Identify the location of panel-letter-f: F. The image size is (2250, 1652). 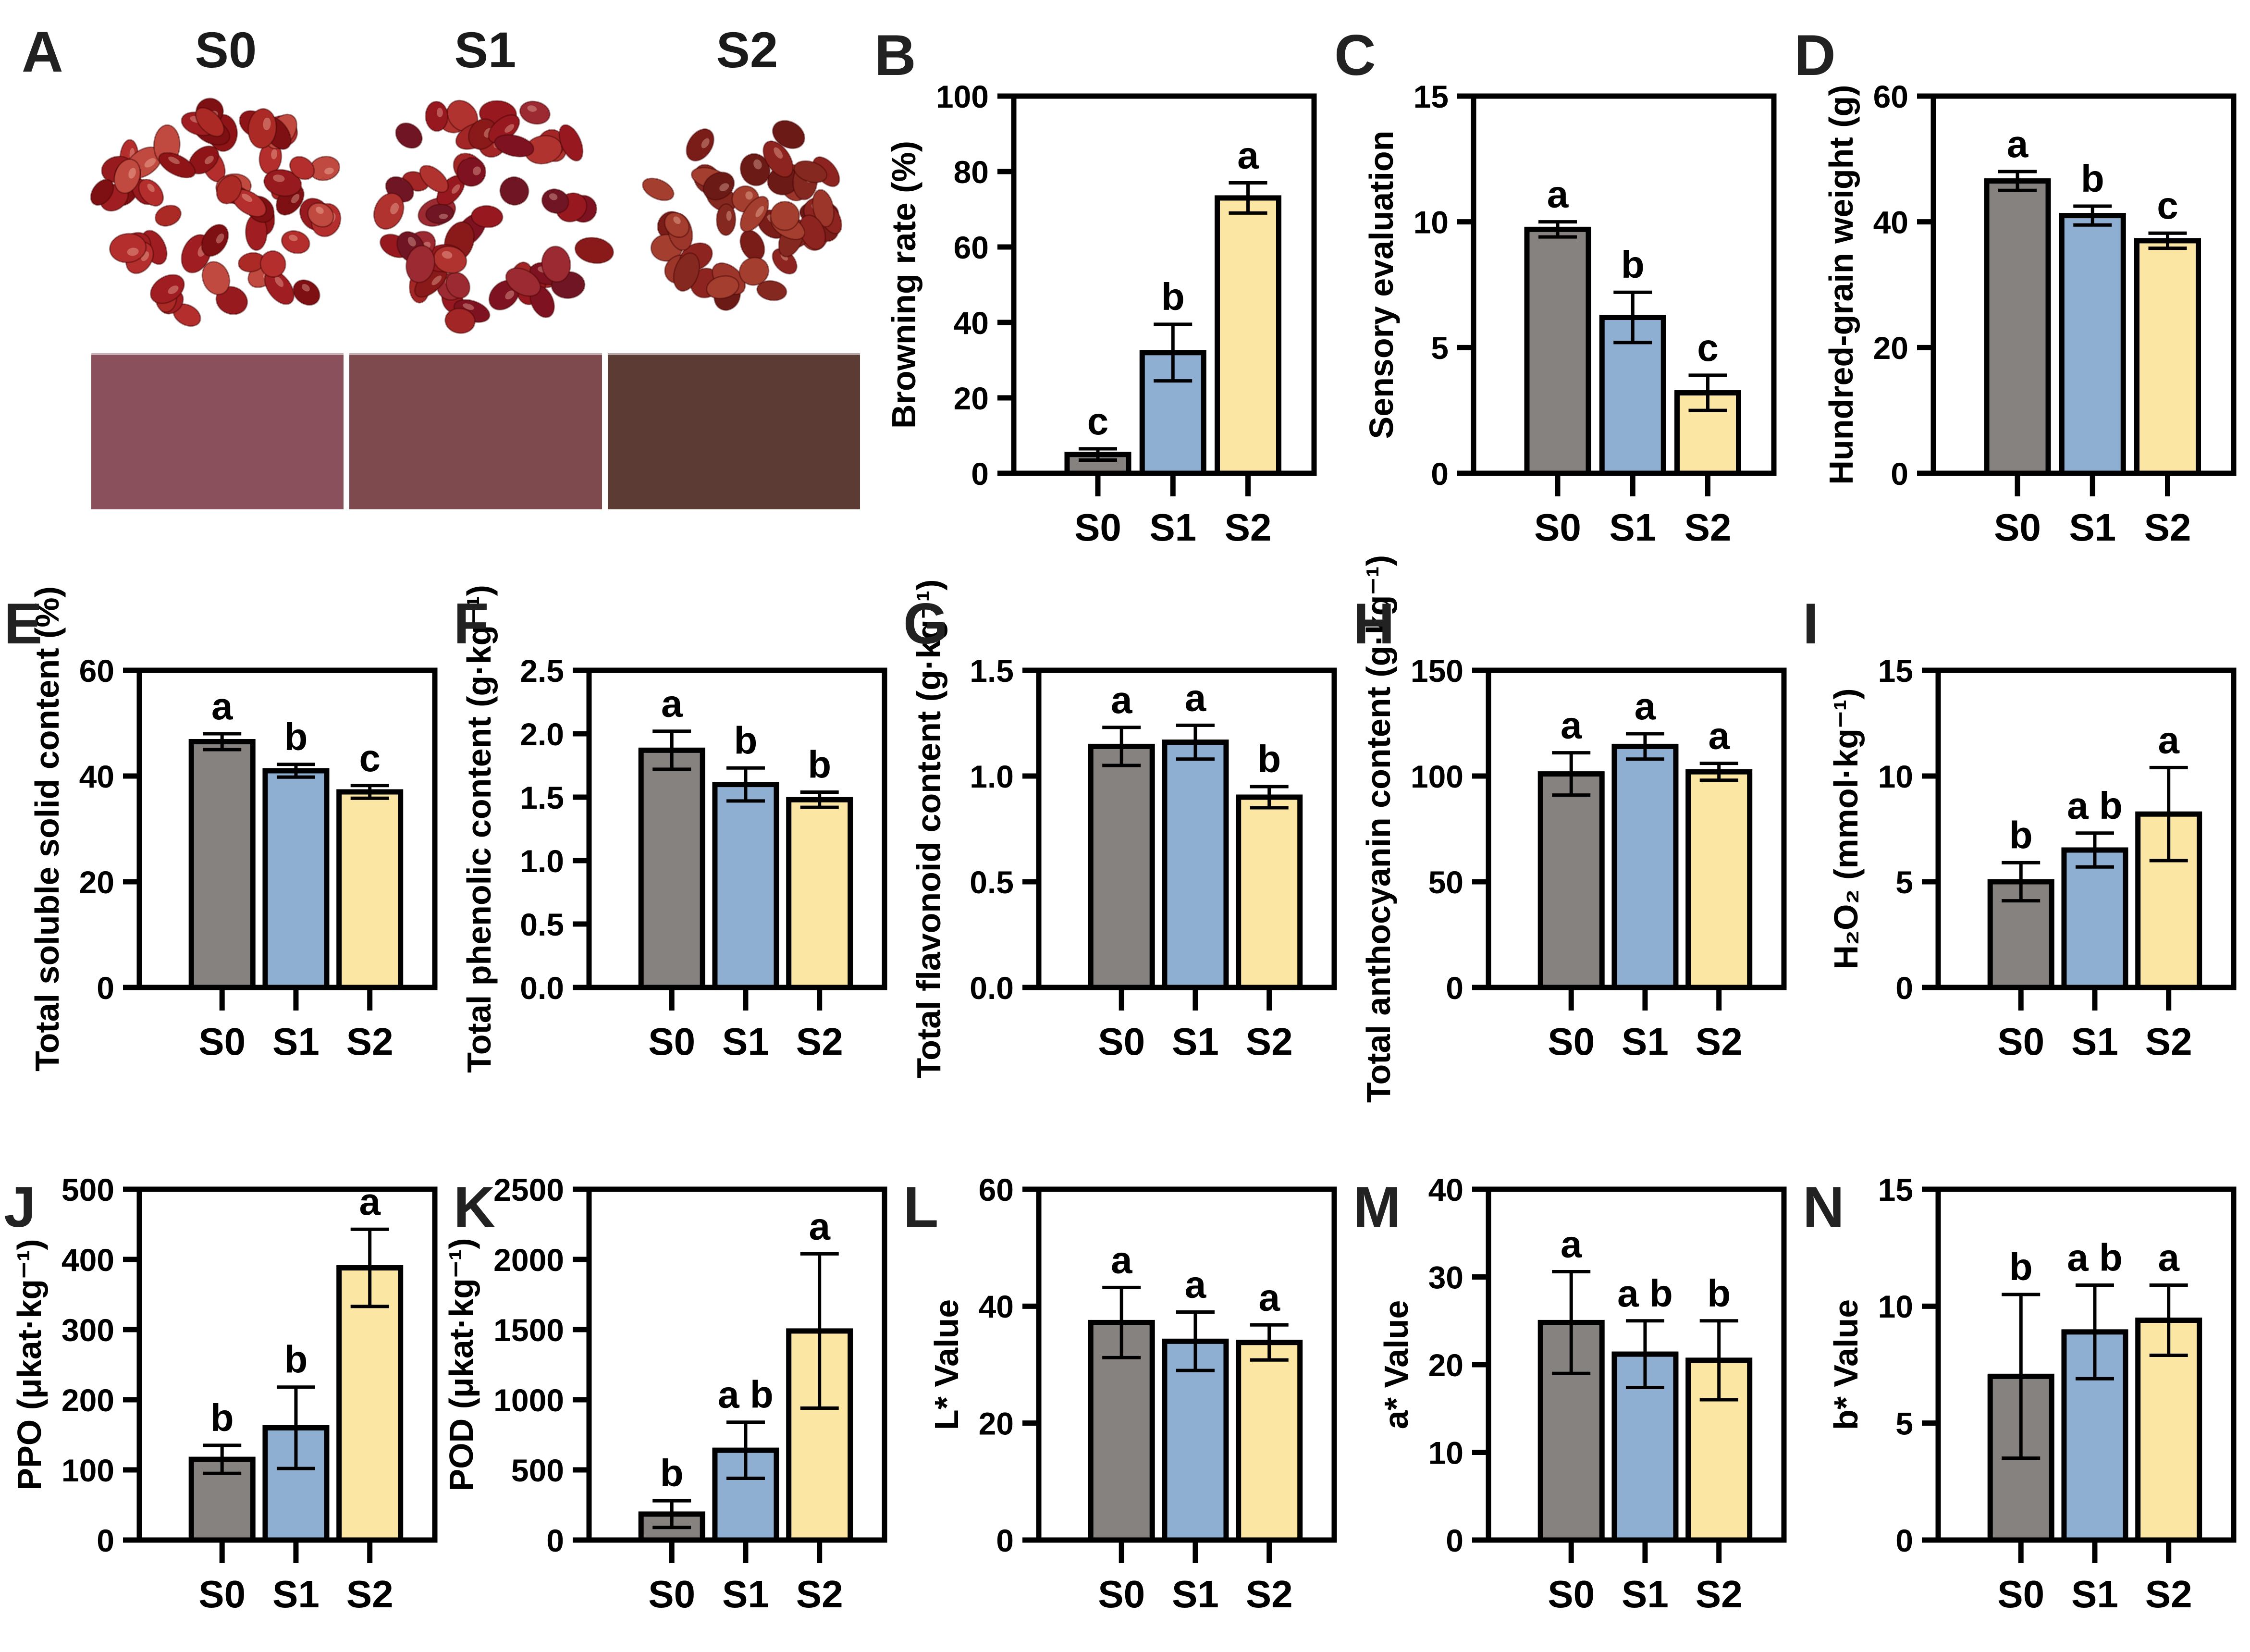
(471, 624).